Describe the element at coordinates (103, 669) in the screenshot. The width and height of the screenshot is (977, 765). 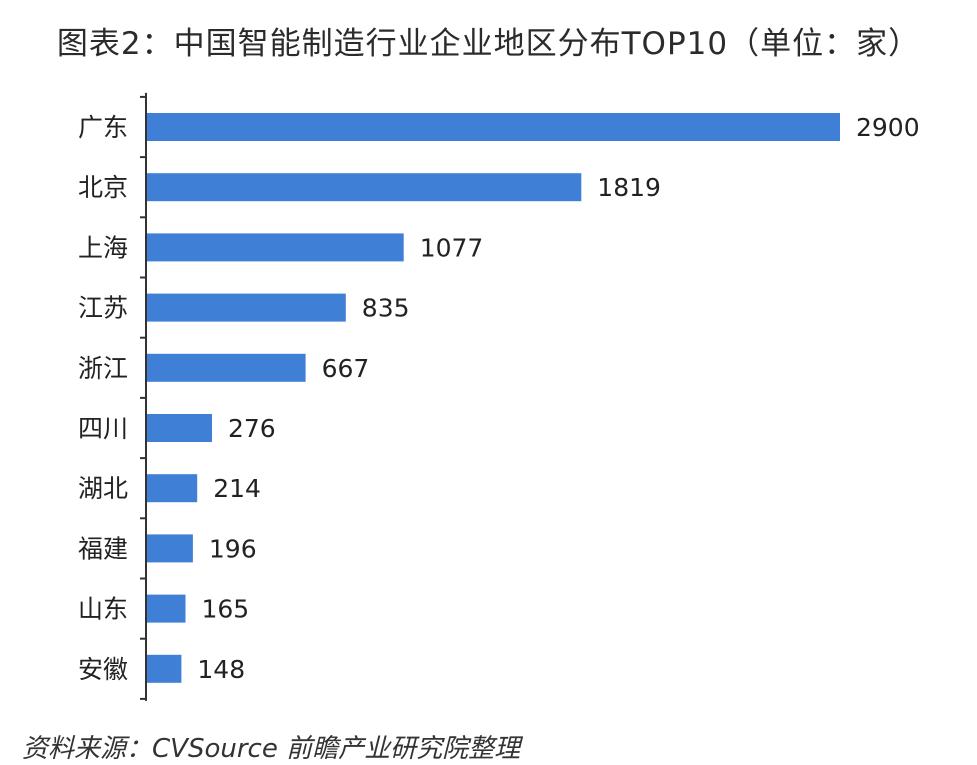
I see `category-tick-label: 安徽` at that location.